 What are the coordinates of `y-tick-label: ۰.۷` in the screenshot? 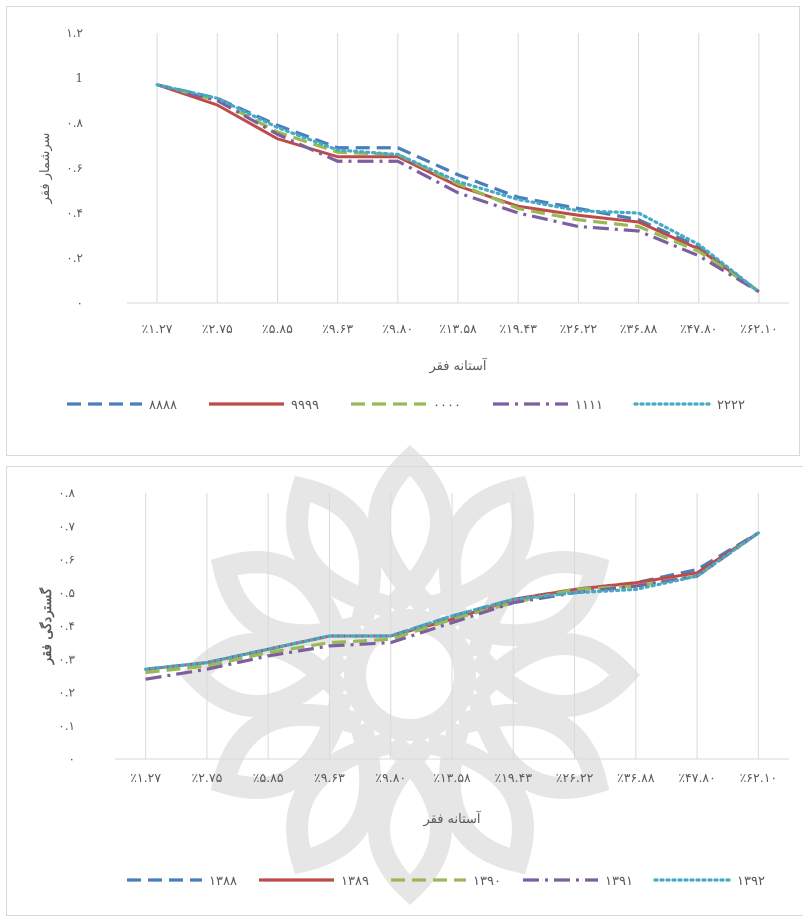 It's located at (66, 526).